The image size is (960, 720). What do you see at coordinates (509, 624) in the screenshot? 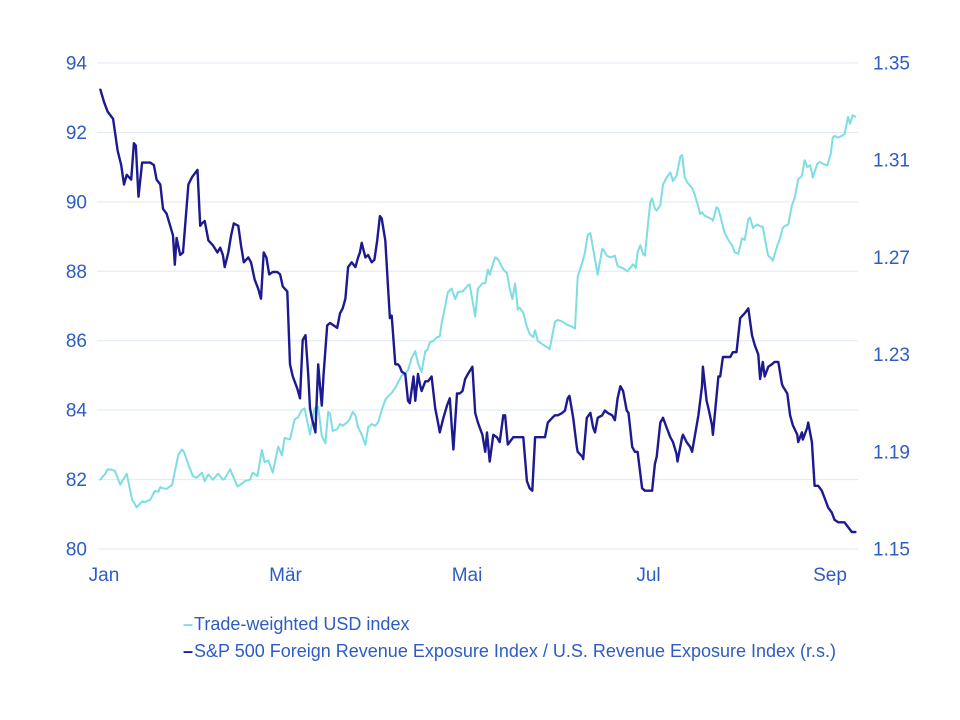
I see `legend-item: – Trade-weighted USD index` at bounding box center [509, 624].